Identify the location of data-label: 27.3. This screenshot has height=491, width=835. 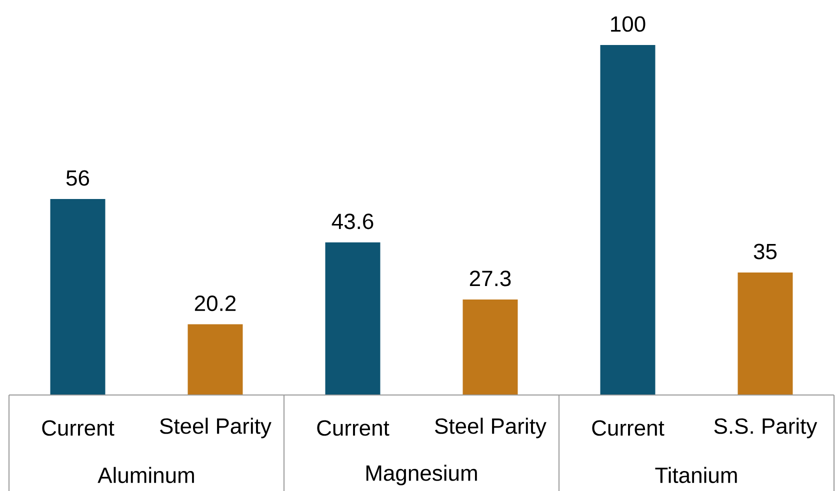
(490, 278).